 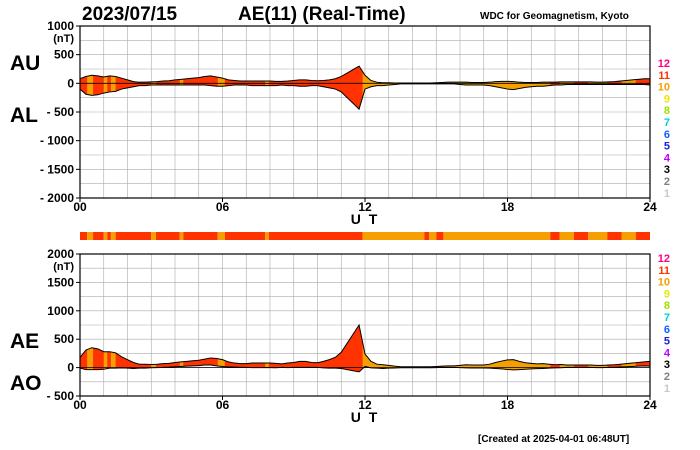 What do you see at coordinates (57, 198) in the screenshot?
I see `y-tick-label: - 2000` at bounding box center [57, 198].